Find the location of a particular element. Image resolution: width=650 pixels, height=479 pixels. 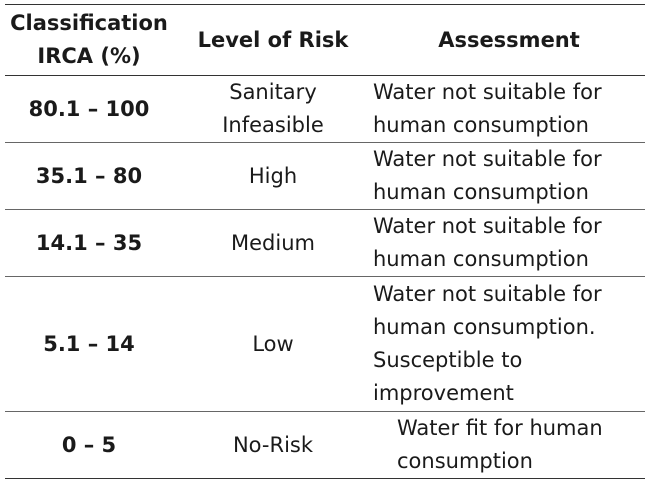

risk-cell: Sanitary Infeasible is located at coordinates (273, 109).